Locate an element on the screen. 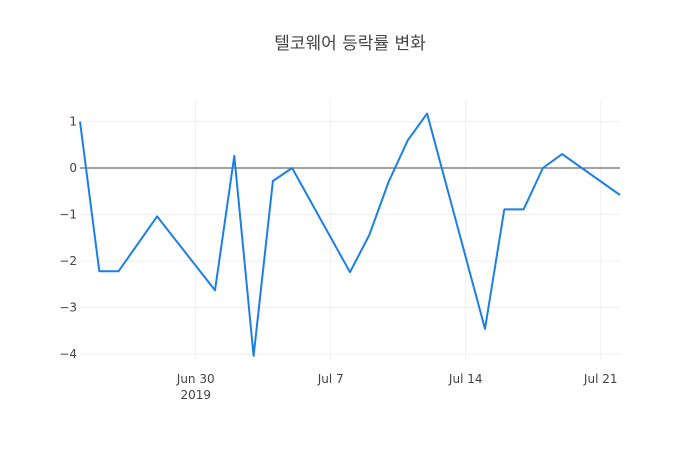 Image resolution: width=700 pixels, height=450 pixels. y-tick-label: 1 is located at coordinates (73, 122).